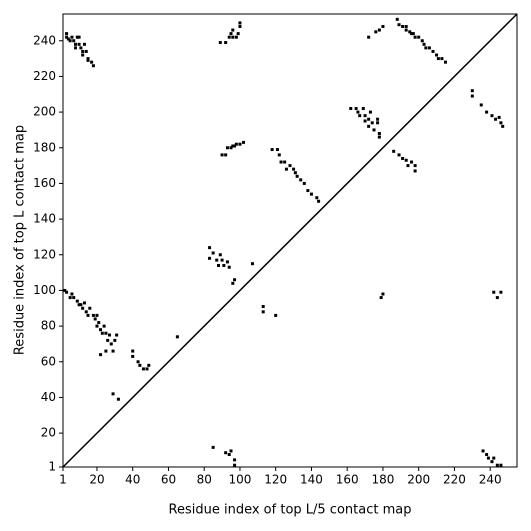 This screenshot has height=531, width=531. Describe the element at coordinates (63, 480) in the screenshot. I see `x-tick-label: 1` at that location.